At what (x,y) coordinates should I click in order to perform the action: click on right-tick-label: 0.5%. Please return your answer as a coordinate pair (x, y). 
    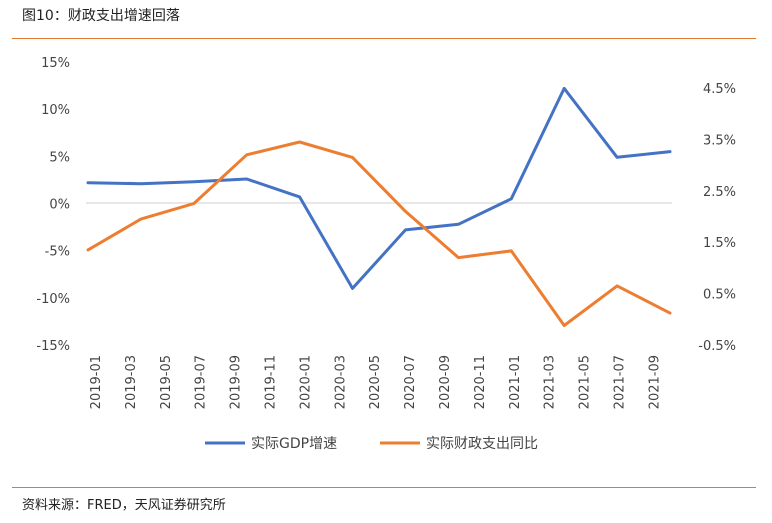
    Looking at the image, I should click on (719, 295).